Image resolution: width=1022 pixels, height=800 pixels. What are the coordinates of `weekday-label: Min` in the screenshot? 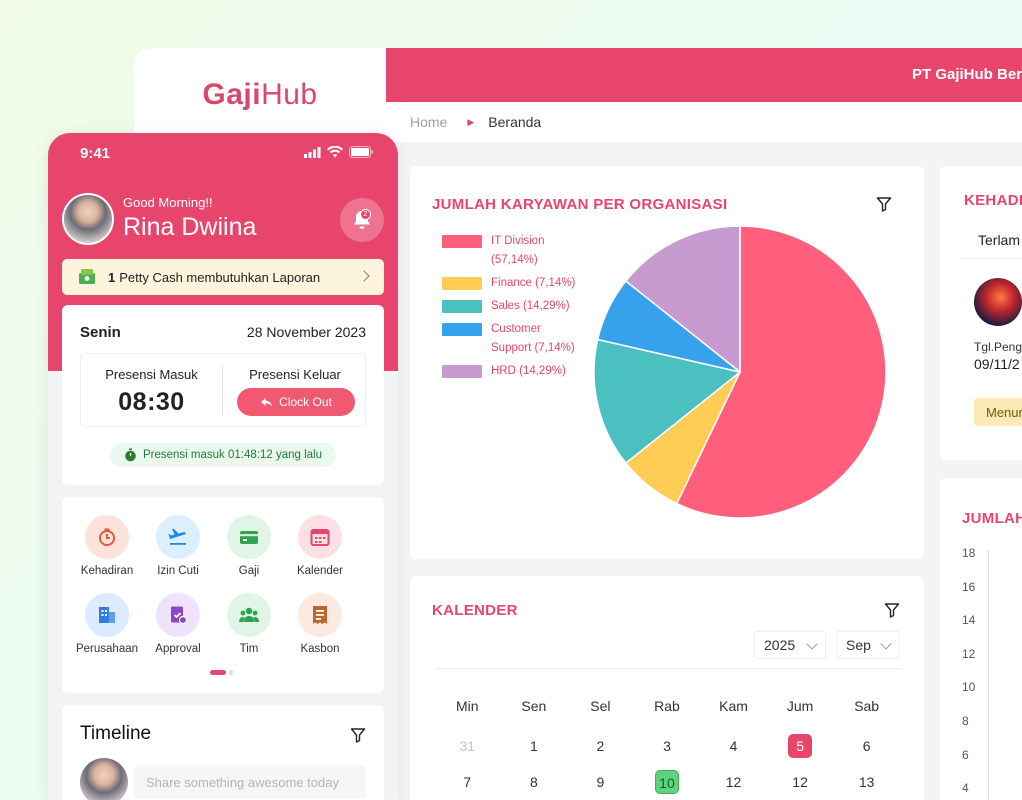 It's located at (467, 706).